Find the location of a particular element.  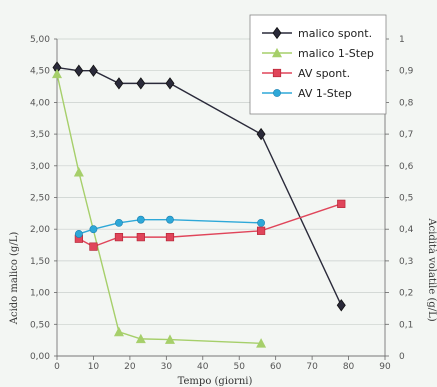

y-left-tick-label: 3,00 is located at coordinates (40, 167).